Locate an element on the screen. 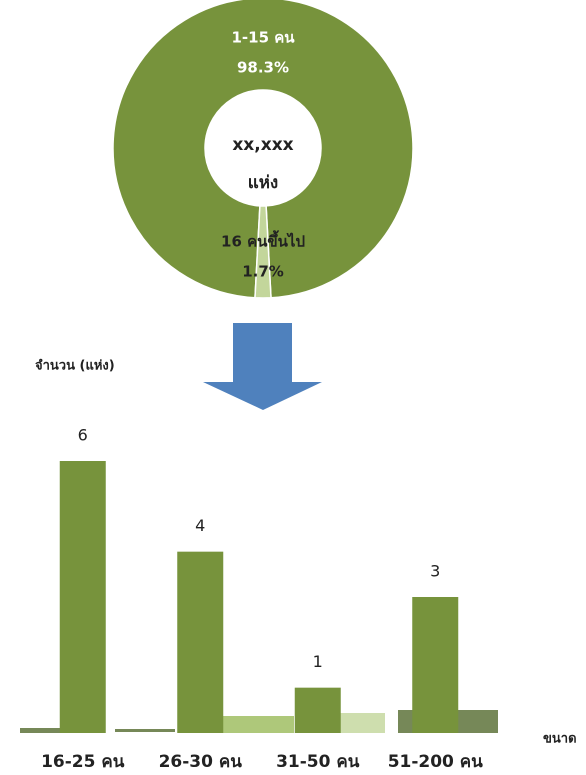  y-axis-label: จำนวน (แห่ง) is located at coordinates (75, 366).